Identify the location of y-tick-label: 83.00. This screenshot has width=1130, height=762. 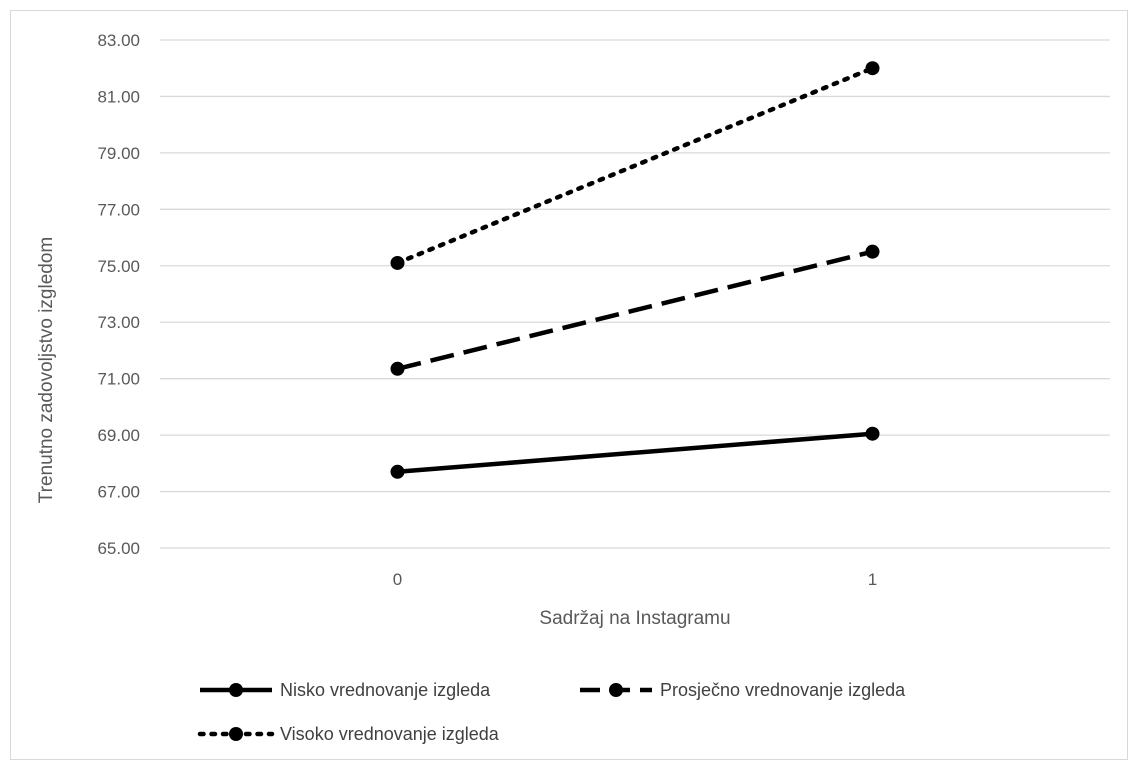
(118, 40).